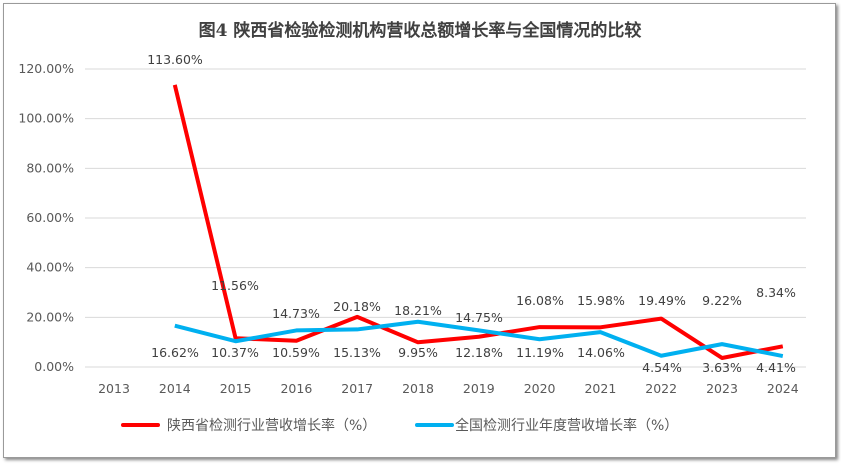  Describe the element at coordinates (418, 388) in the screenshot. I see `x-tick-label: 2018` at that location.